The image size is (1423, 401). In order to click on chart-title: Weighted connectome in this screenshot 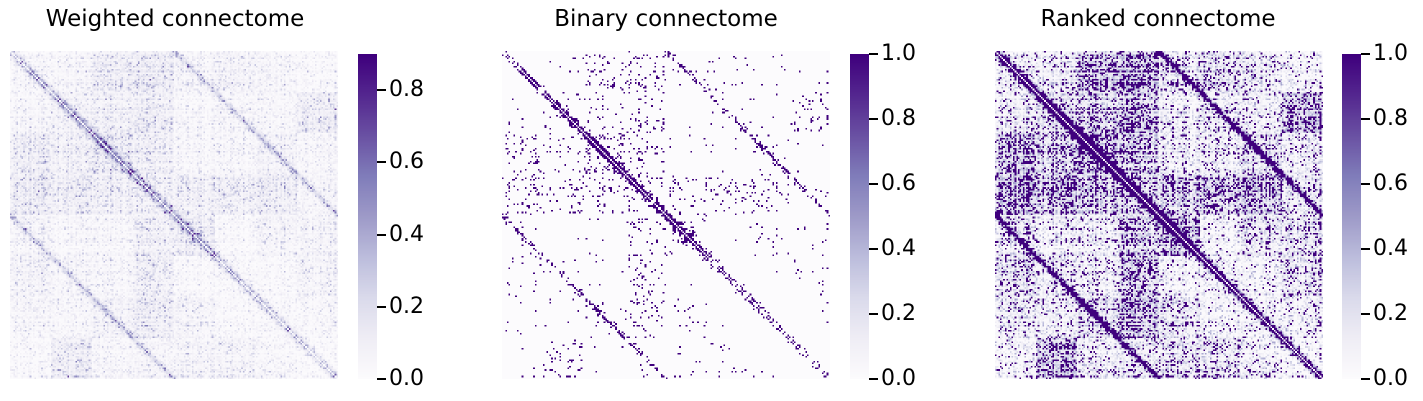, I will do `click(175, 19)`.